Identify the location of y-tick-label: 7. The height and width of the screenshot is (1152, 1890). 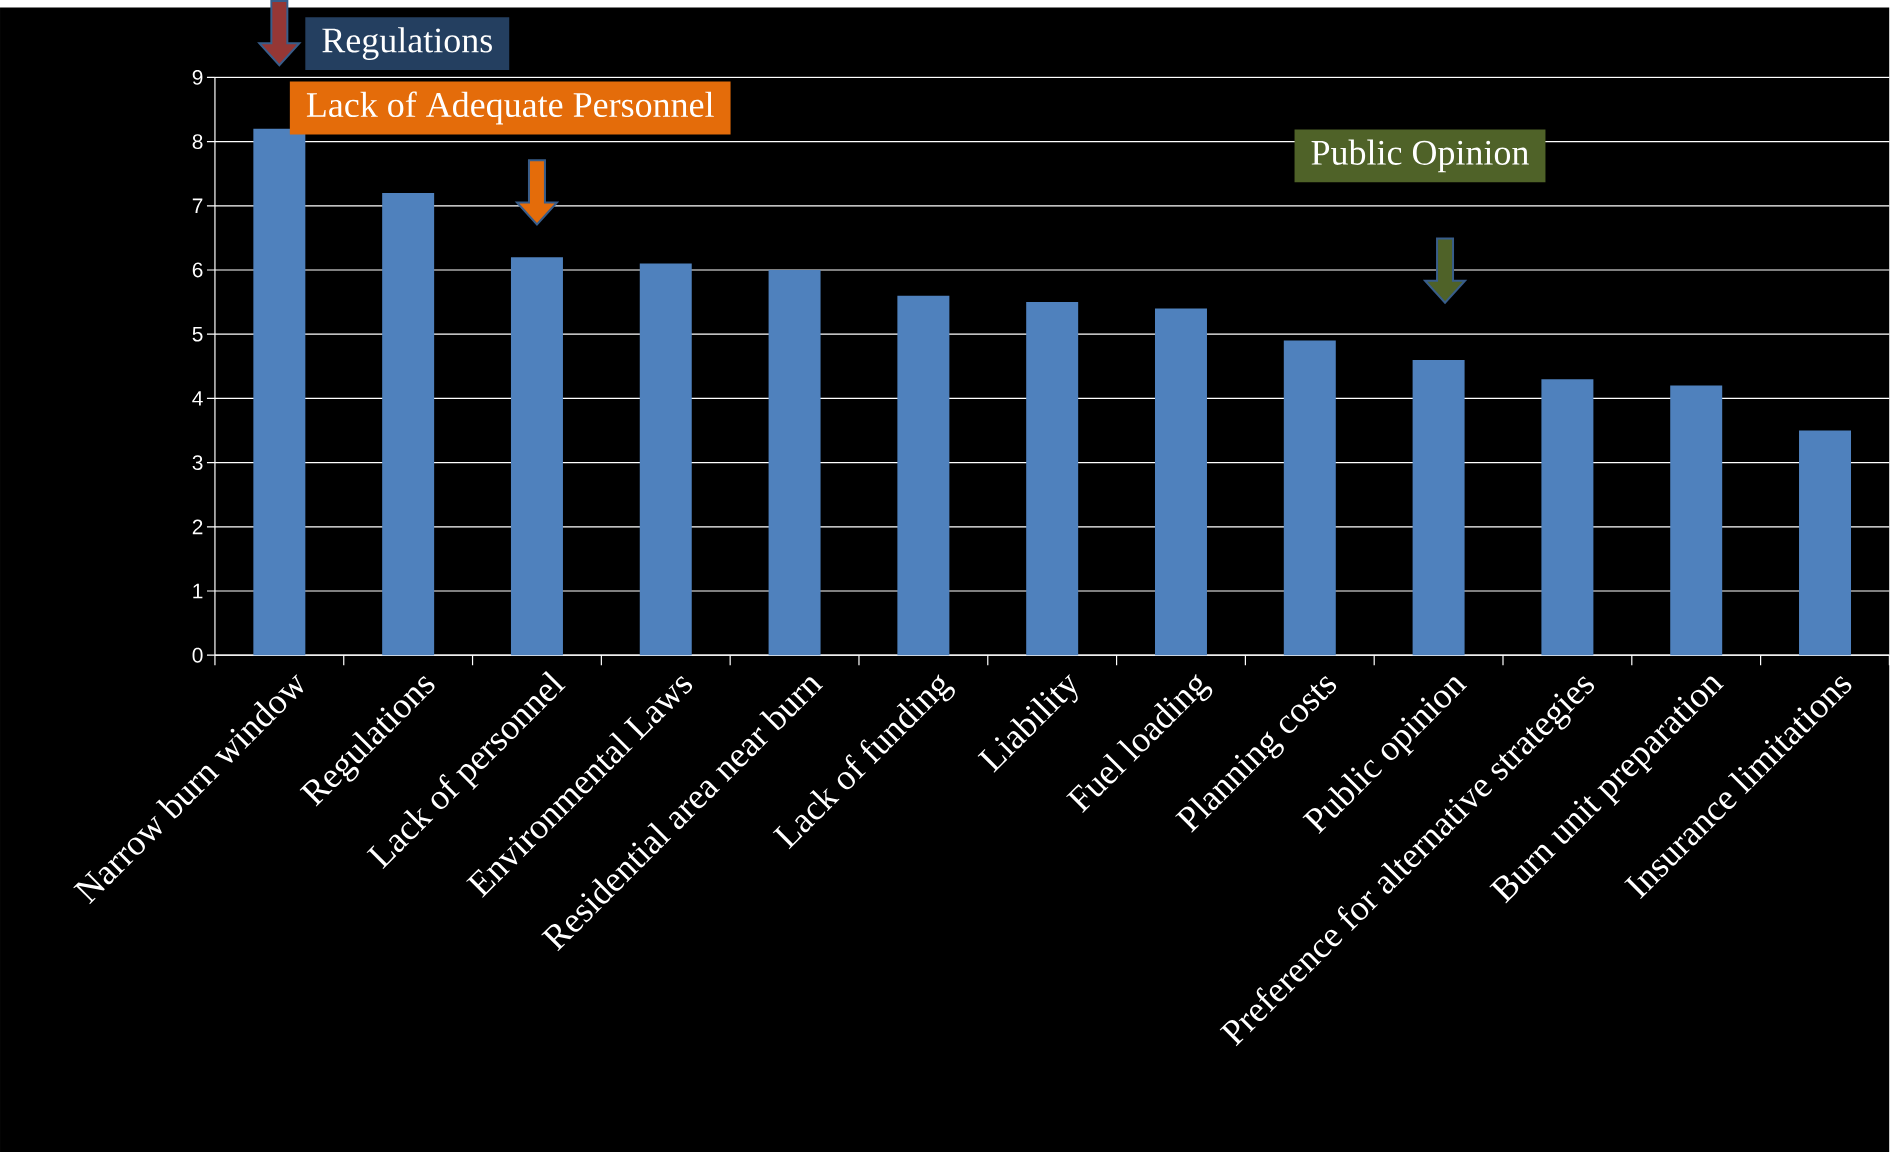
(197, 205).